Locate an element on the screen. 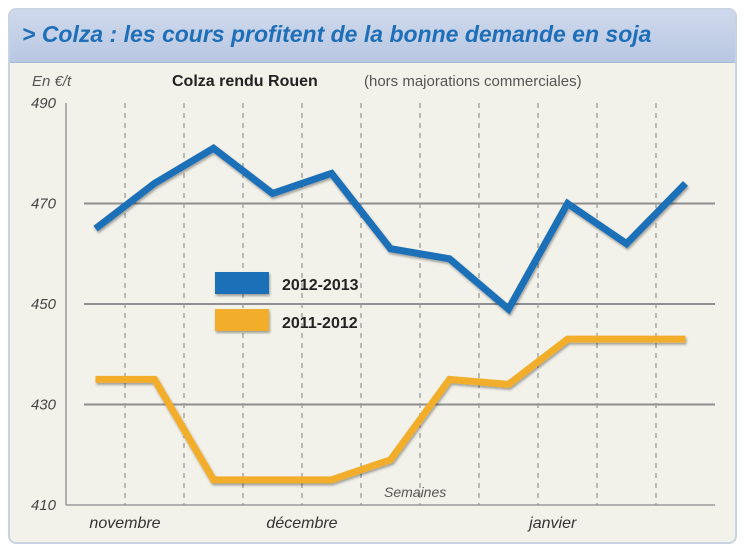 The height and width of the screenshot is (554, 747). x-tick-label: décembre is located at coordinates (301, 523).